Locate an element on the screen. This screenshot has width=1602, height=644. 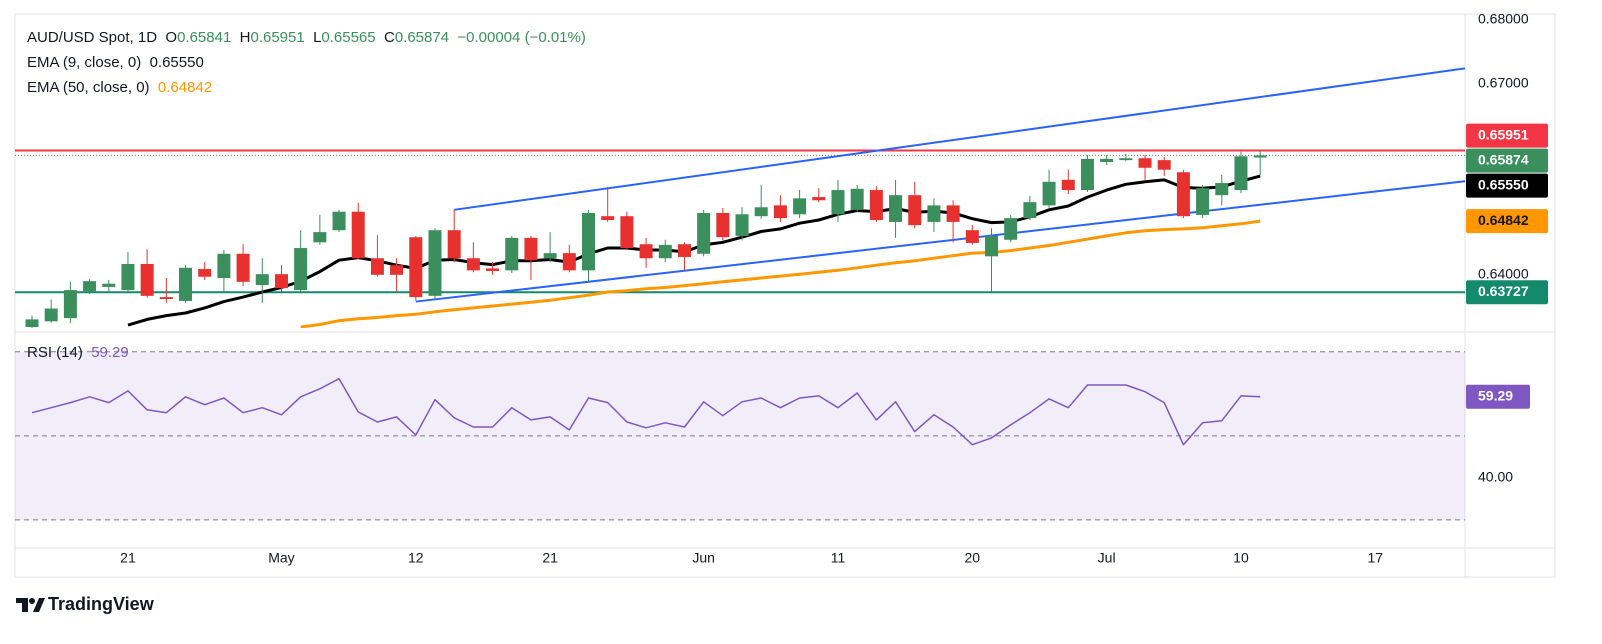
rsi-label: 59.29 is located at coordinates (1495, 396).